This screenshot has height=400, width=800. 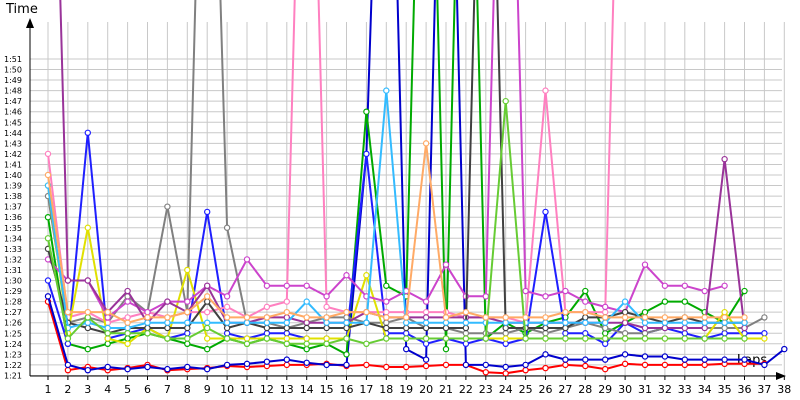 What do you see at coordinates (267, 389) in the screenshot?
I see `x-tick-label: 12` at bounding box center [267, 389].